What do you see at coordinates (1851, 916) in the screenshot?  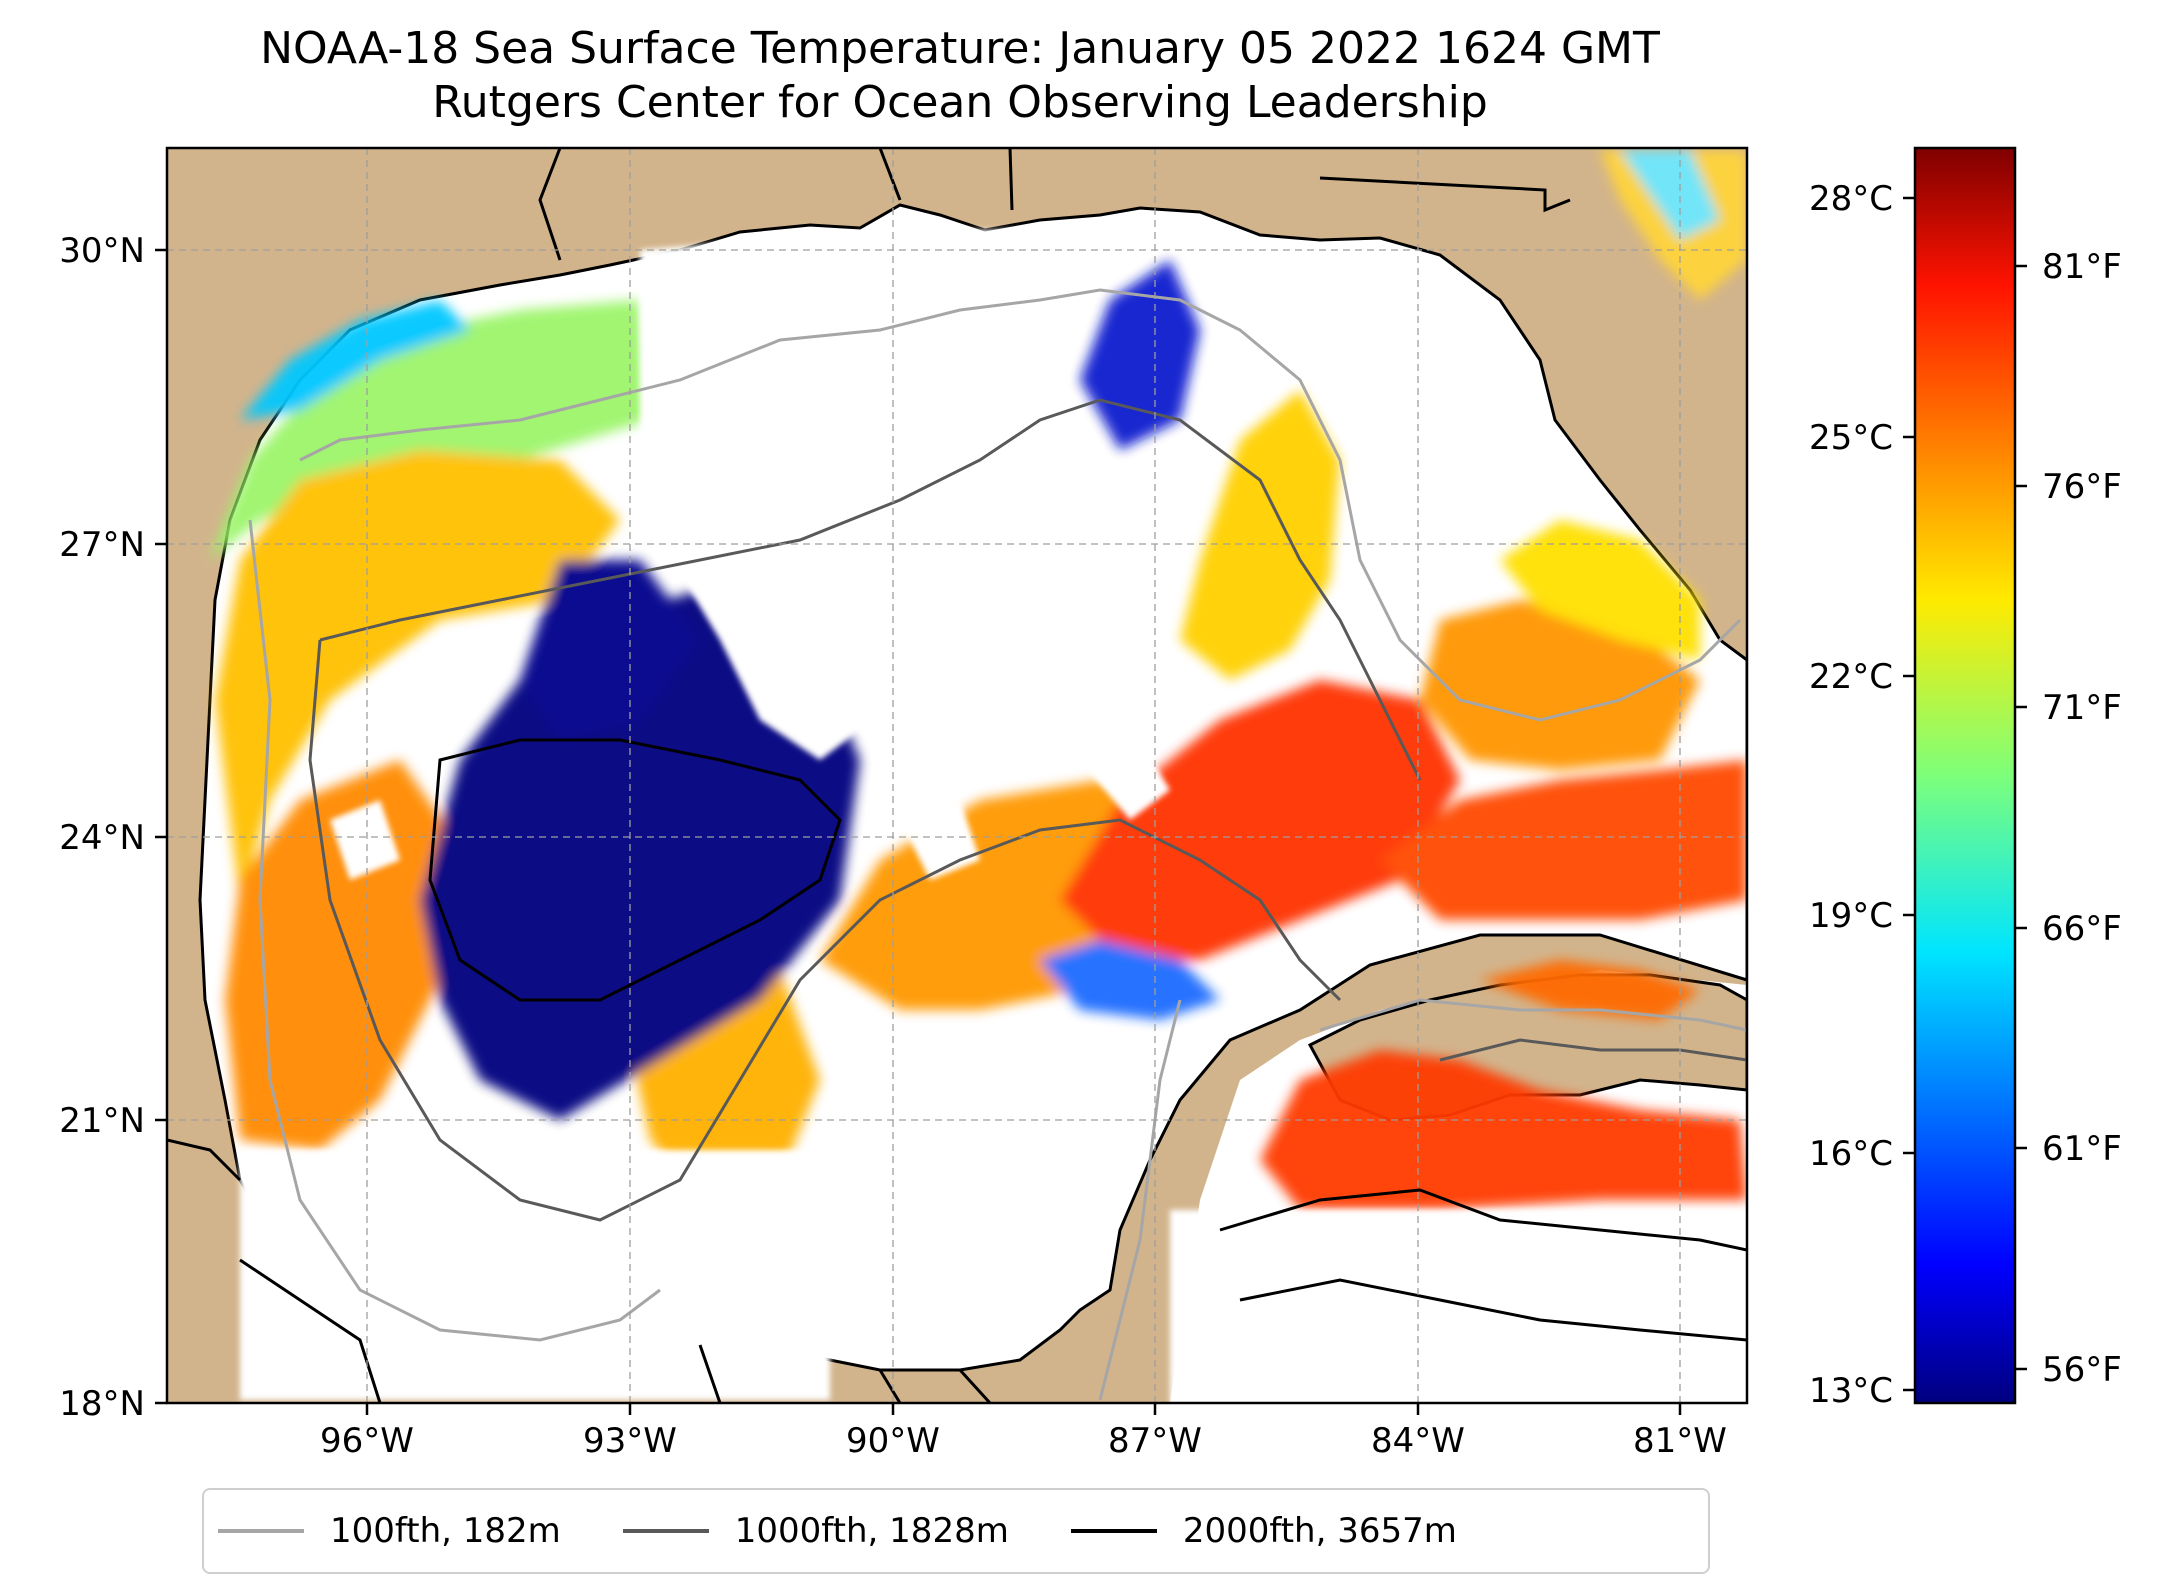 I see `colorbar-c-label-19: 19°C` at bounding box center [1851, 916].